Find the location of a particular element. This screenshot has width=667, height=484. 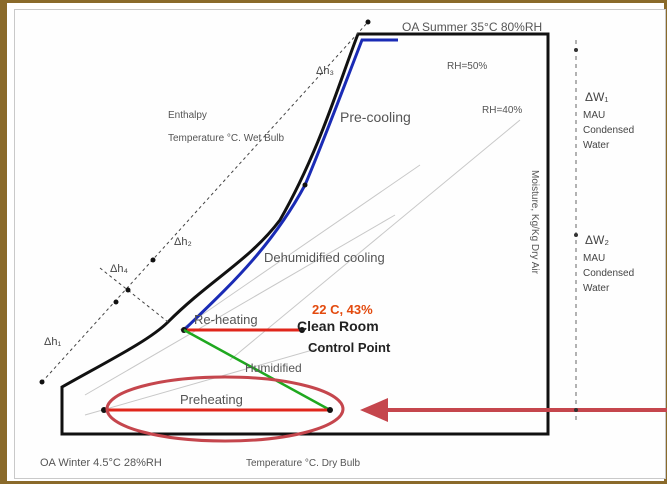

reheating-label: Re-heating is located at coordinates (226, 319).